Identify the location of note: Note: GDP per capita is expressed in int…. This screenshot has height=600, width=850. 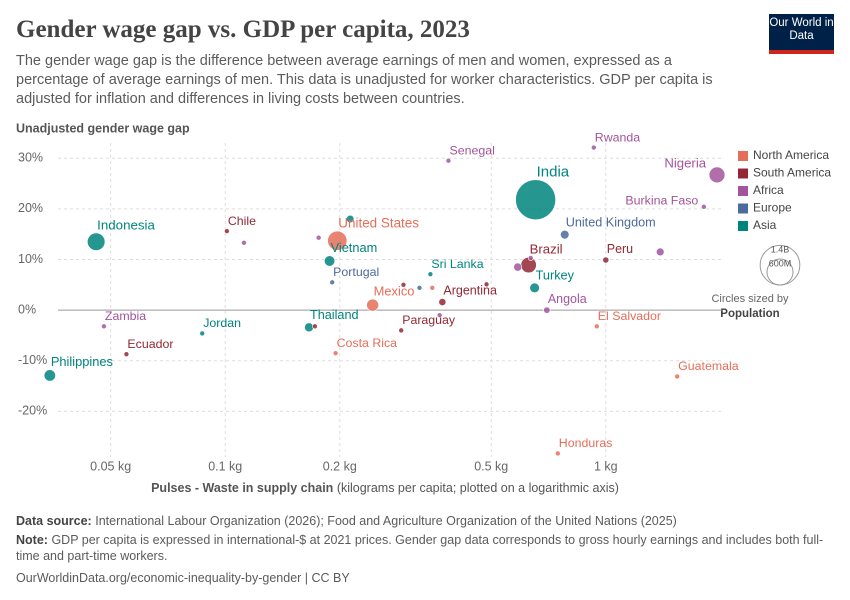
(421, 548).